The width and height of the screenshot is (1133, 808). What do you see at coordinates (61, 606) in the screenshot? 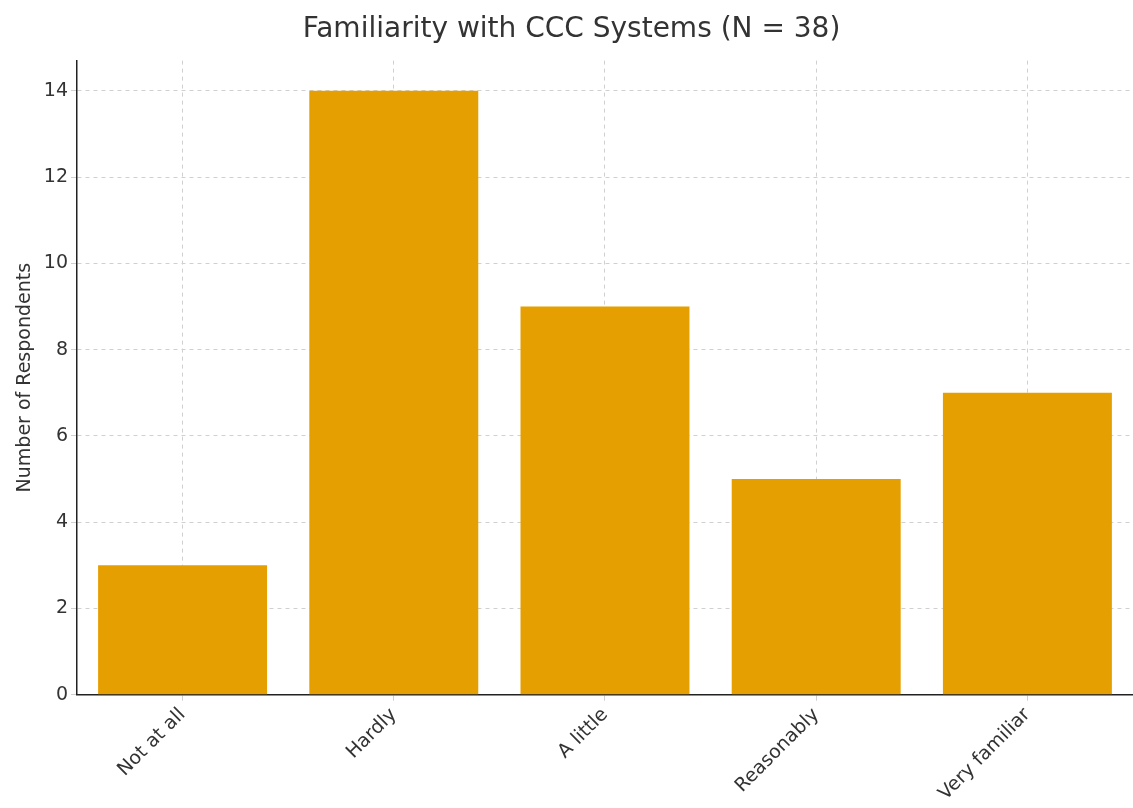
I see `y-tick-label: 2` at bounding box center [61, 606].